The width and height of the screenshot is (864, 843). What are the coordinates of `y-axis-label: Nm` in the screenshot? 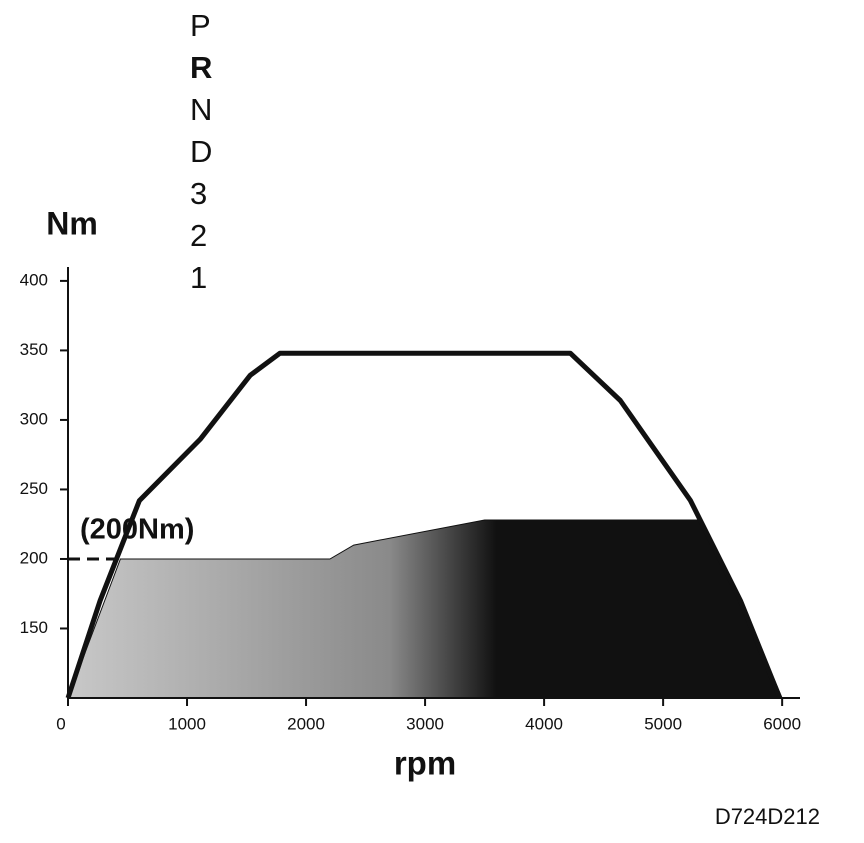 It's located at (72, 223).